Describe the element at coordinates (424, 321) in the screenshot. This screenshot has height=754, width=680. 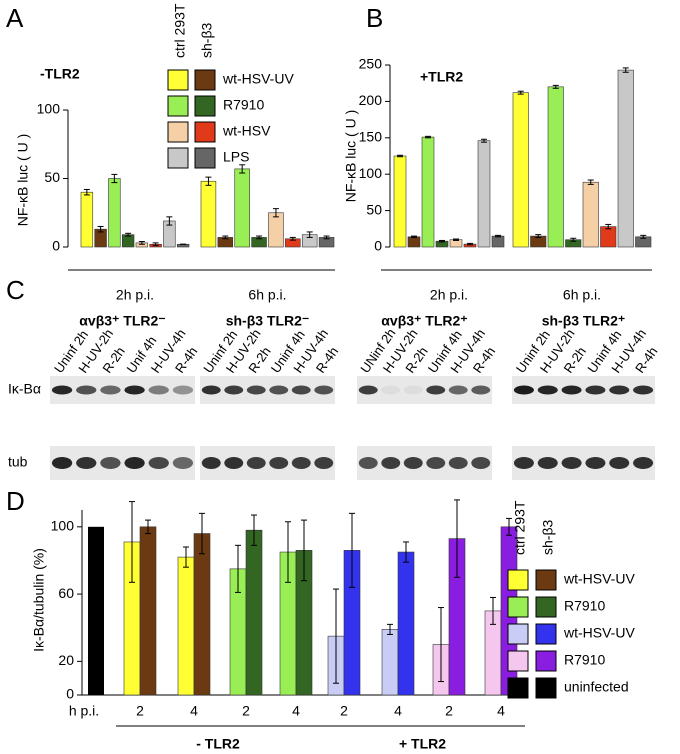
I see `blot-group-title: αvβ3⁺ TLR2⁺` at that location.